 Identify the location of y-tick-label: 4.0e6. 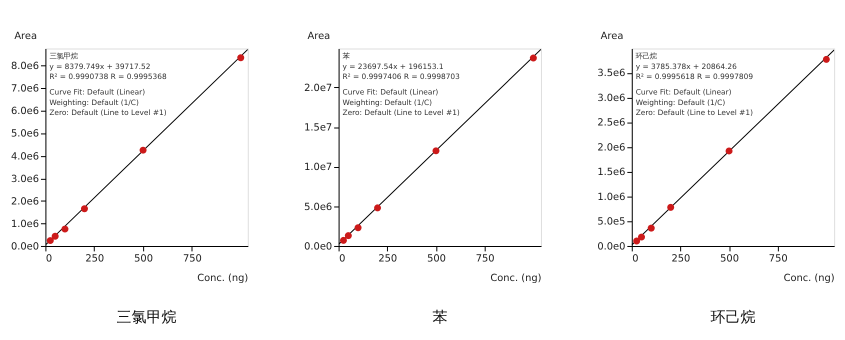
(24, 156).